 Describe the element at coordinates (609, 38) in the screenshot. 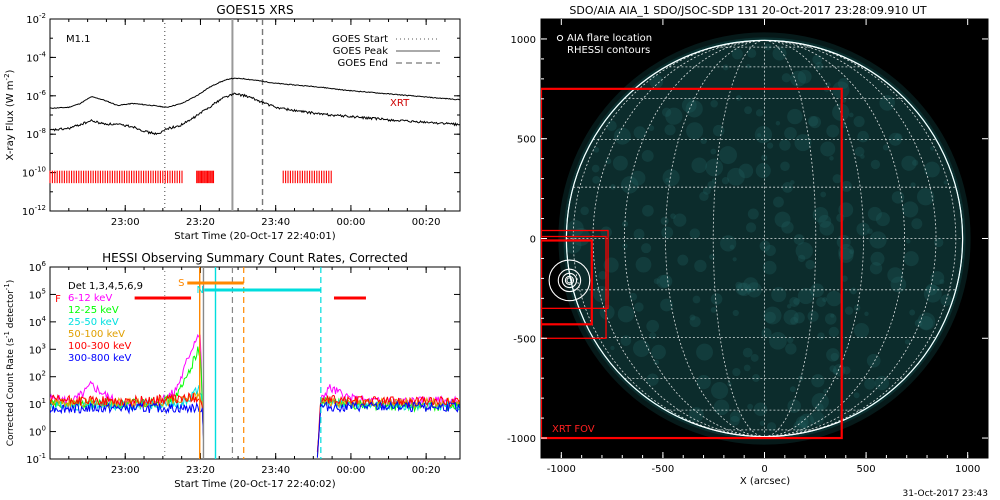

I see `aia-legend-label: AIA flare location` at that location.